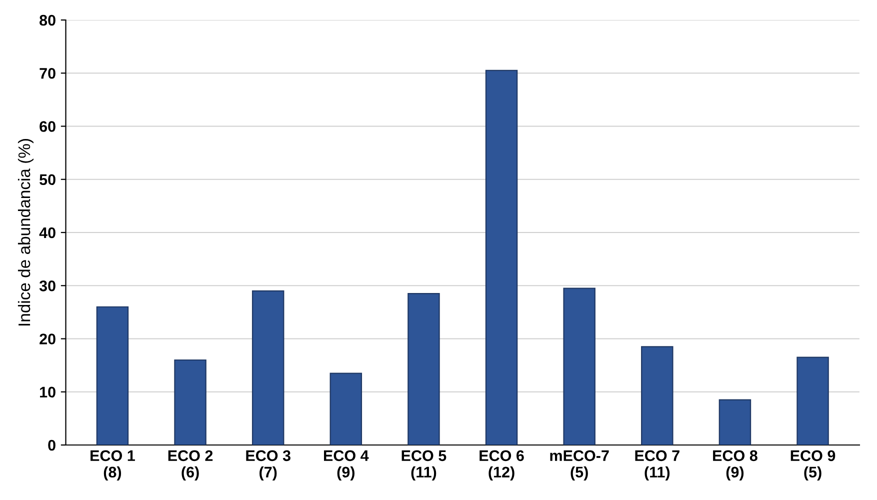  I want to click on y-axis-title: Indice de abundancia (%), so click(26, 232).